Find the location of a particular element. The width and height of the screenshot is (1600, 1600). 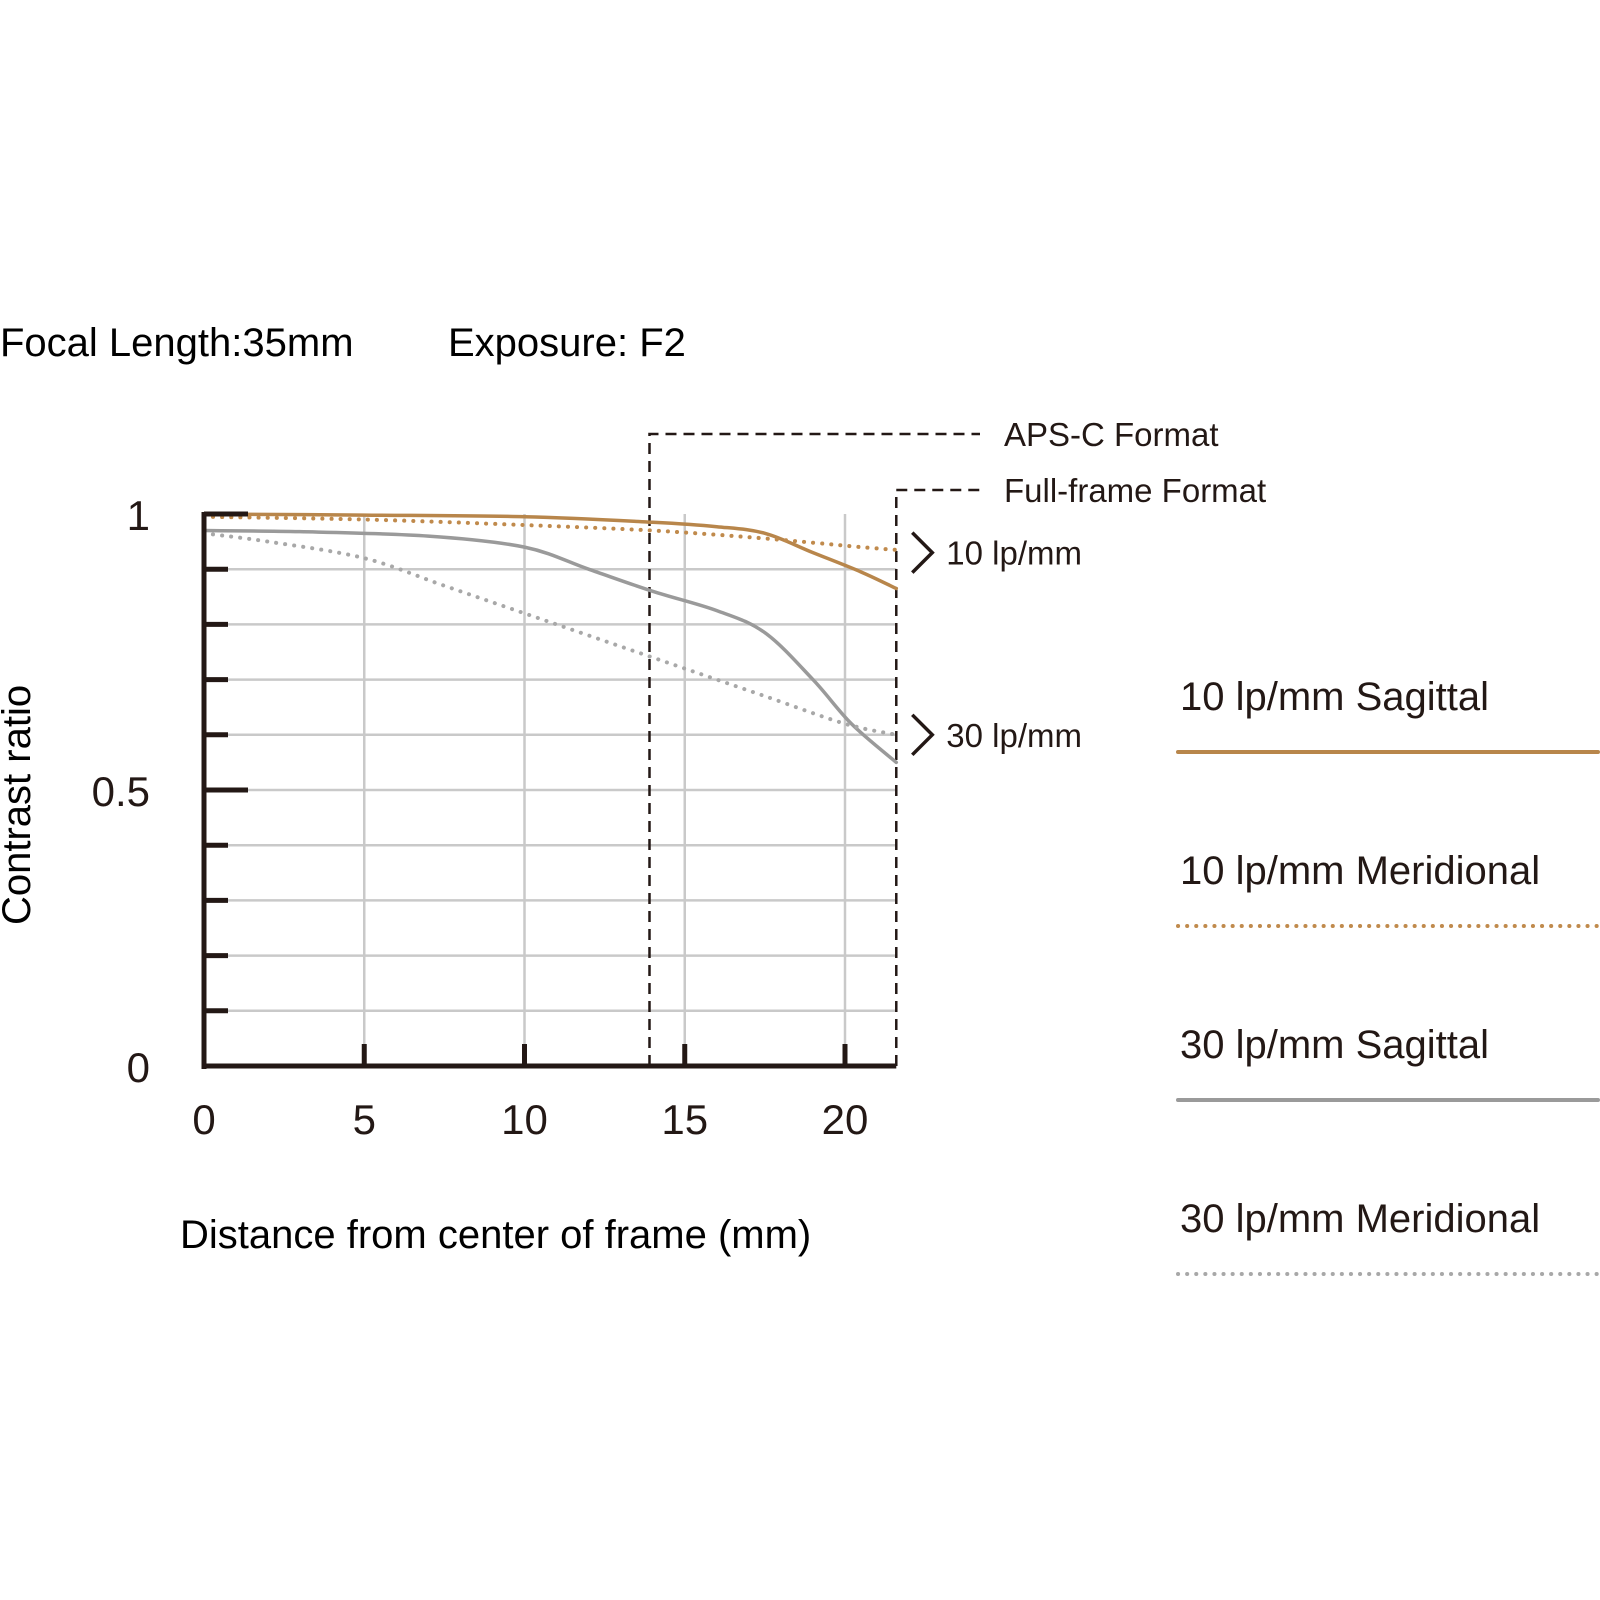

x-tick-label: 5 is located at coordinates (364, 1119).